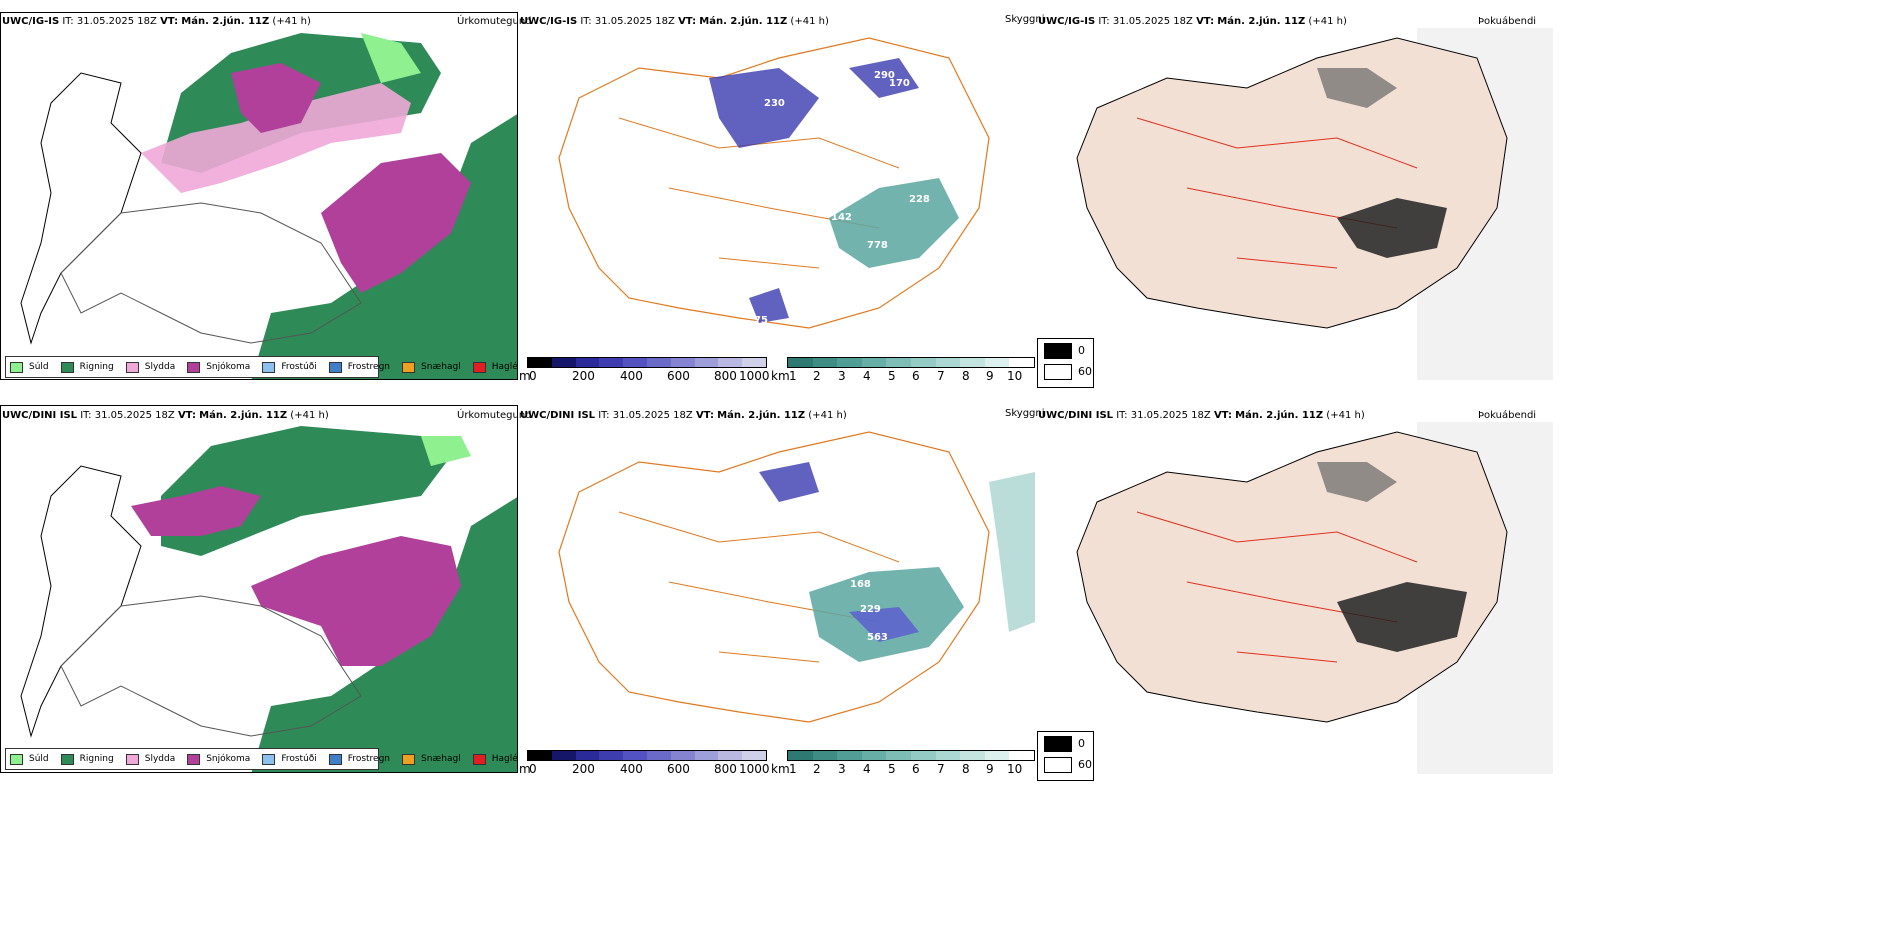 Image resolution: width=1900 pixels, height=950 pixels. I want to click on fog-map-row2, so click(1295, 598).